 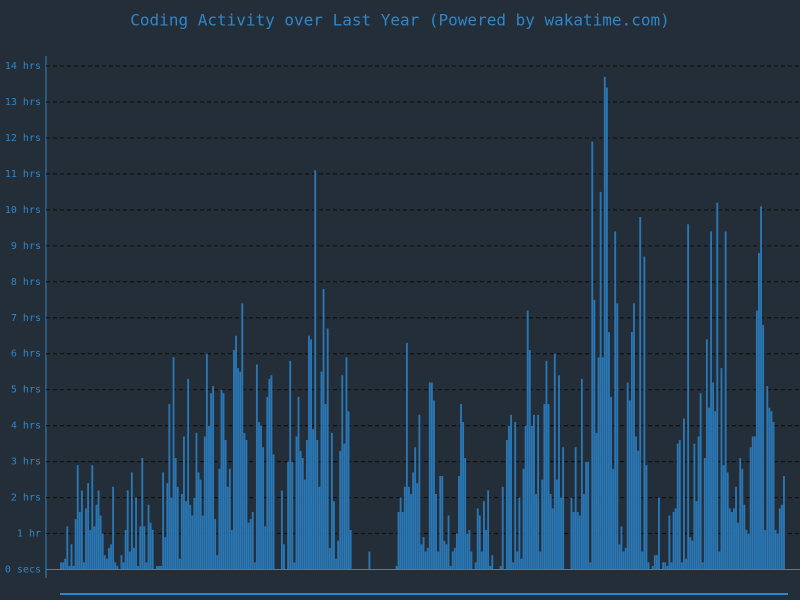 What do you see at coordinates (23, 174) in the screenshot?
I see `y-tick-label: 11 hrs` at bounding box center [23, 174].